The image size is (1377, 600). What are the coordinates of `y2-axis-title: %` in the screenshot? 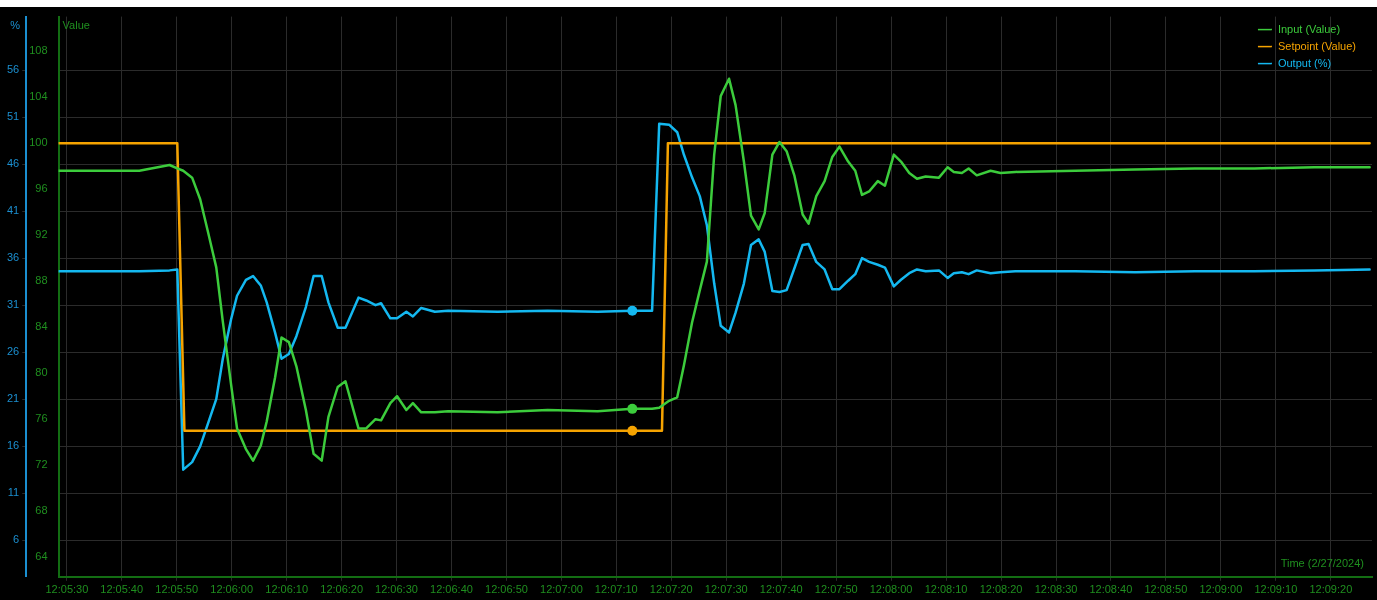 It's located at (15, 24).